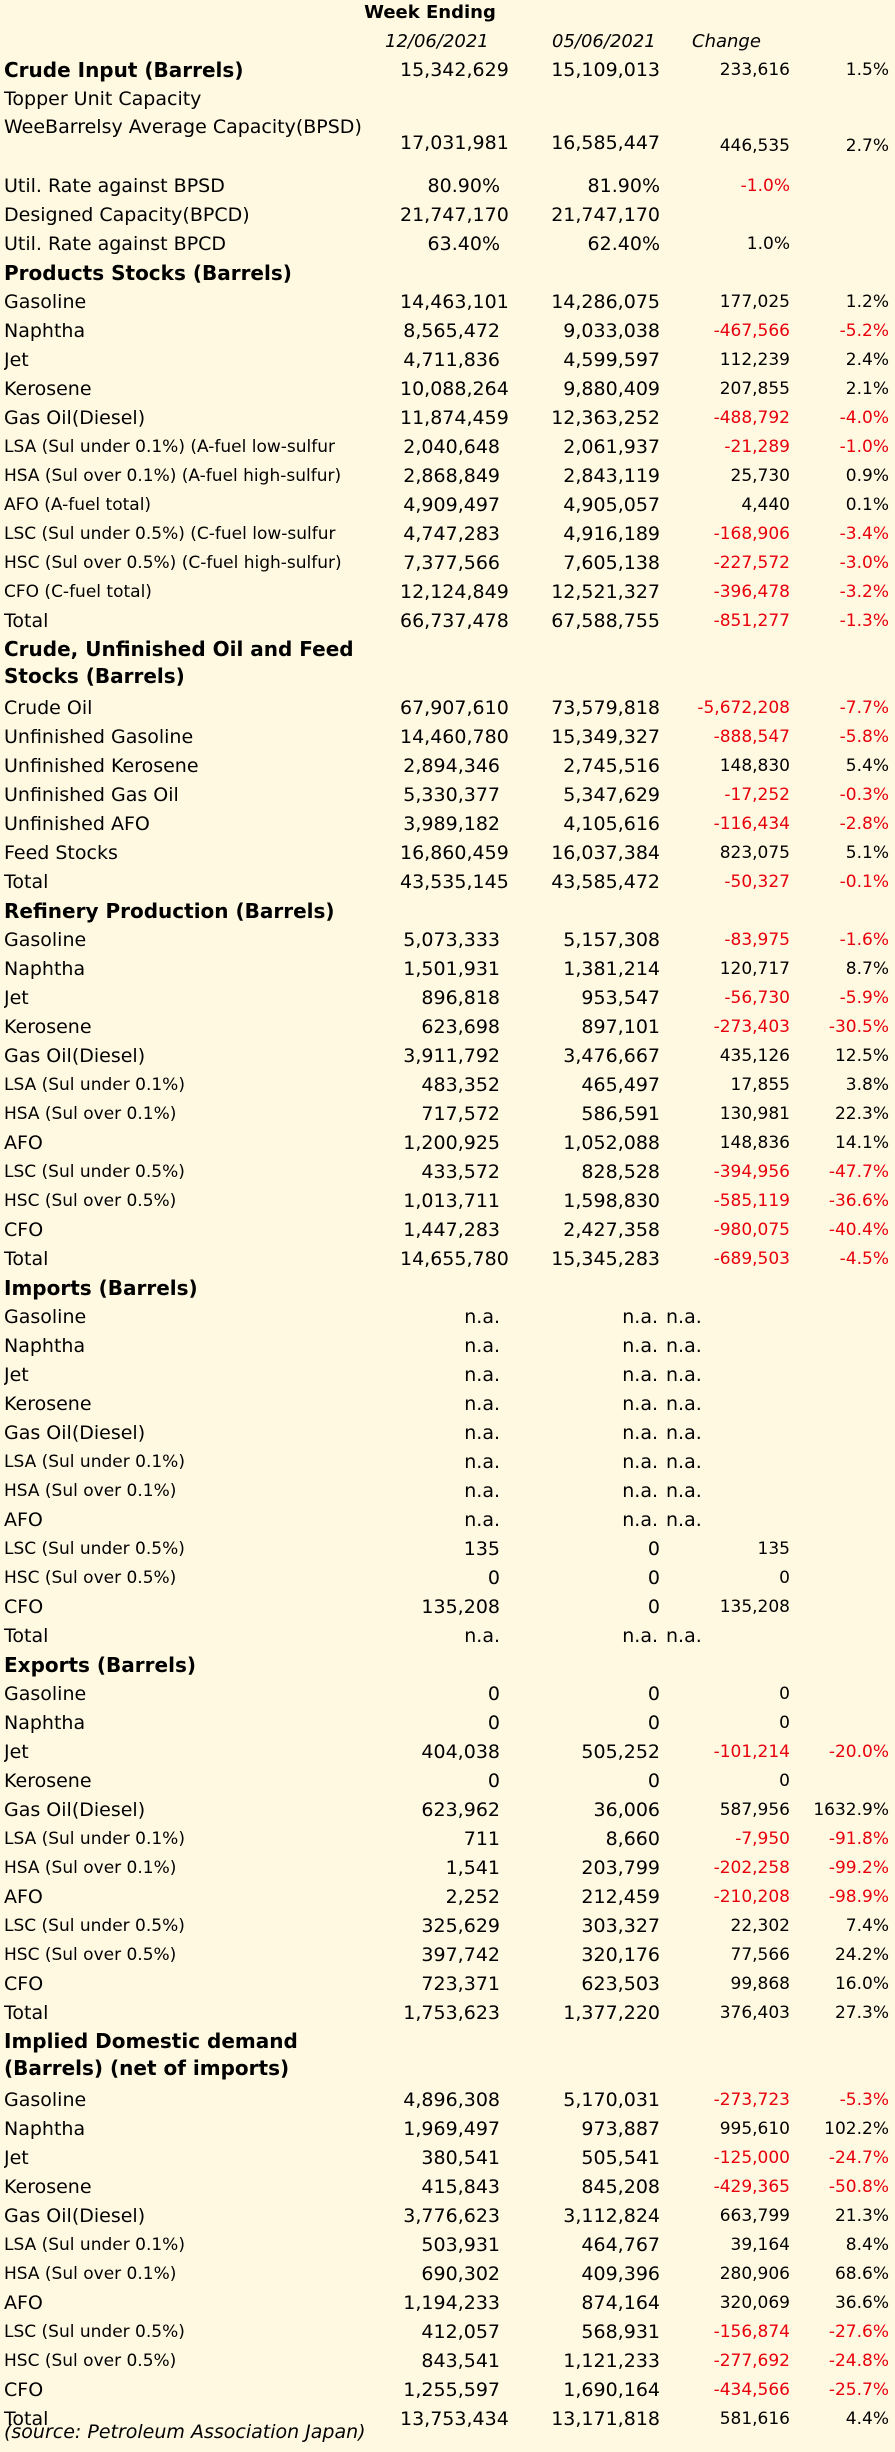  Describe the element at coordinates (751, 1201) in the screenshot. I see `change-value: -585,119` at that location.